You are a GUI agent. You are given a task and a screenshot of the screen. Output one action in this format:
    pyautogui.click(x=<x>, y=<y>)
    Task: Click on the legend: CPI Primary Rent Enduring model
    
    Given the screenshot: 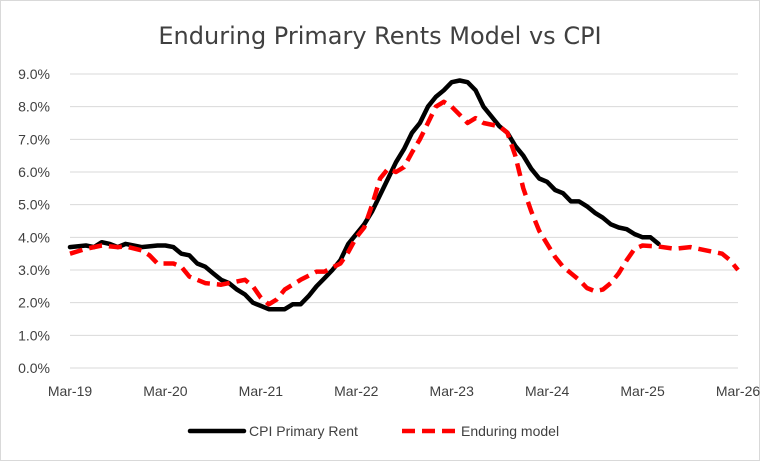 What is the action you would take?
    pyautogui.click(x=373, y=431)
    